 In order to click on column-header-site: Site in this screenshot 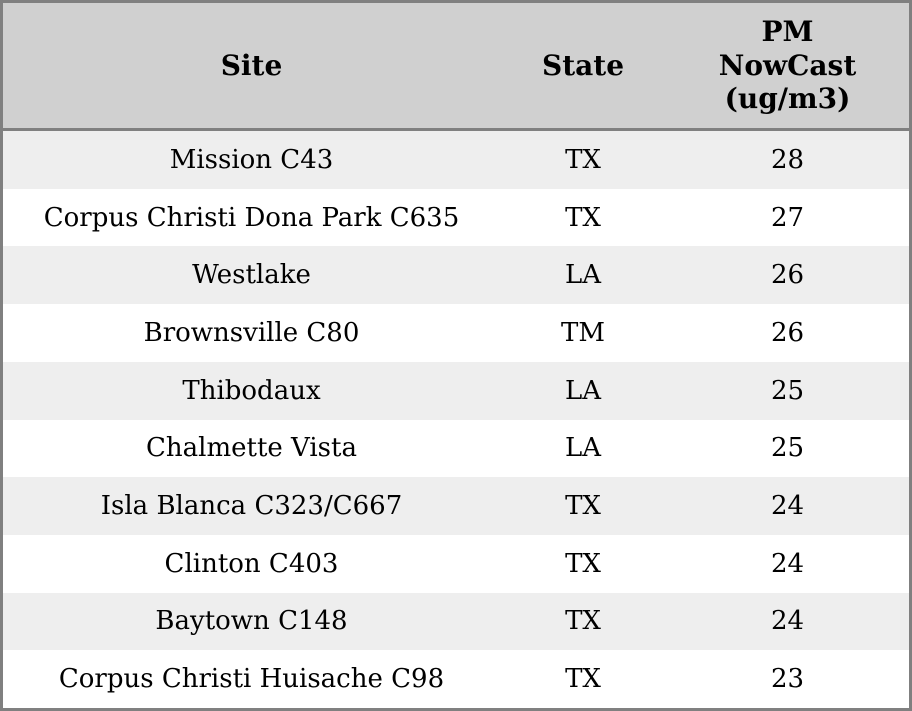, I will do `click(251, 66)`.